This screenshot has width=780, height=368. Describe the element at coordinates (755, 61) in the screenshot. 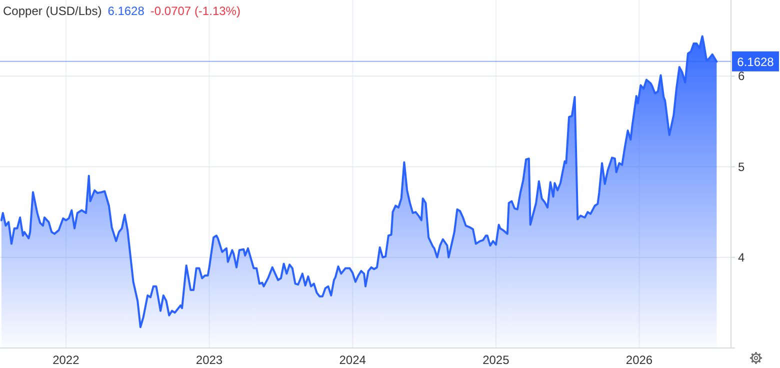

I see `ref-line-label: 6.1628` at that location.